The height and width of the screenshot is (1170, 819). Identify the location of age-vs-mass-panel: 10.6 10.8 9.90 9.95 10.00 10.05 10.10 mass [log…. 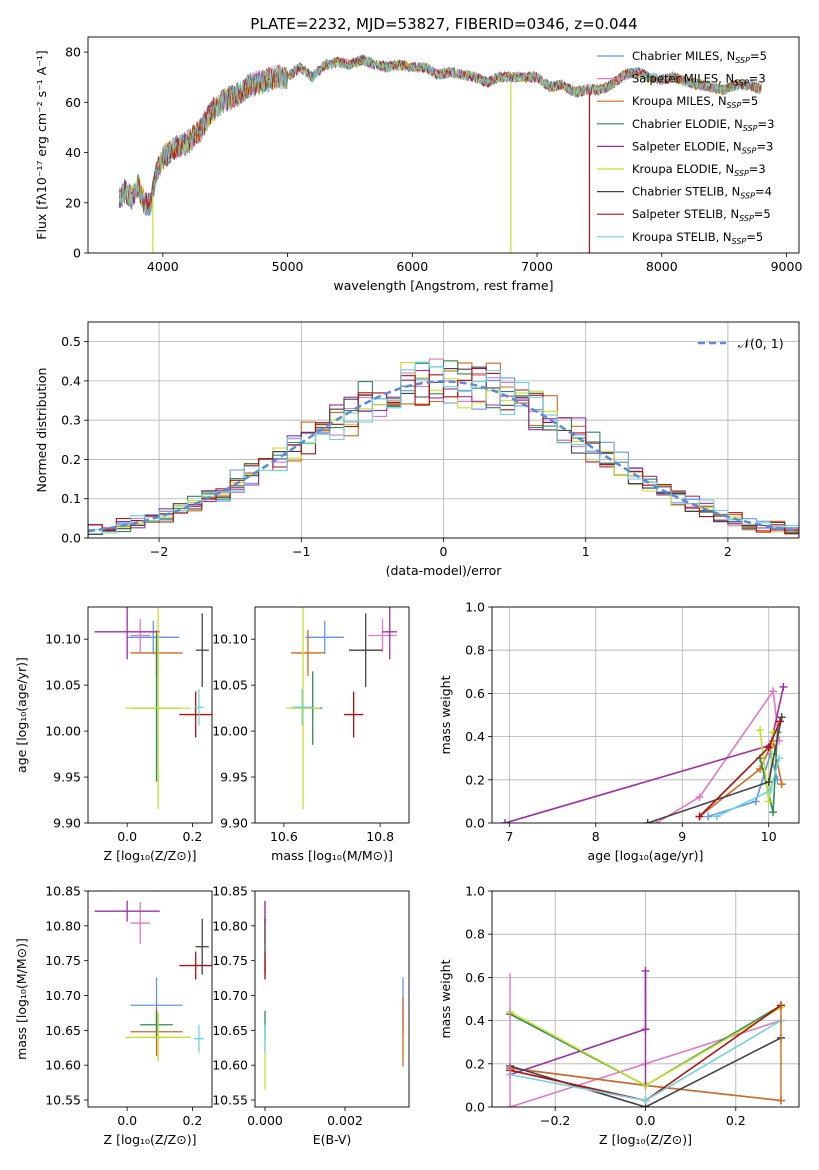
(311, 734).